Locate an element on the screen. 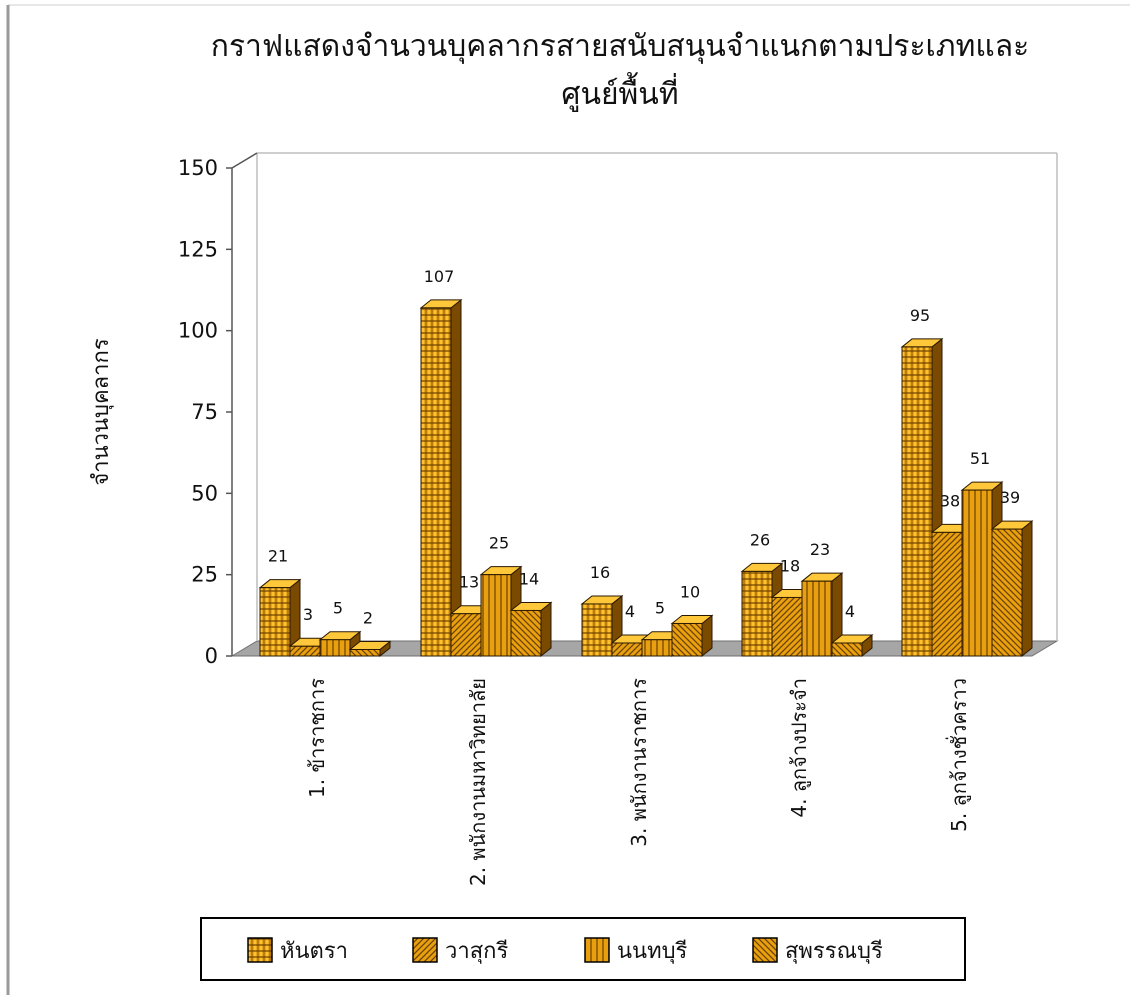 This screenshot has height=999, width=1136. data-label: 16 is located at coordinates (600, 572).